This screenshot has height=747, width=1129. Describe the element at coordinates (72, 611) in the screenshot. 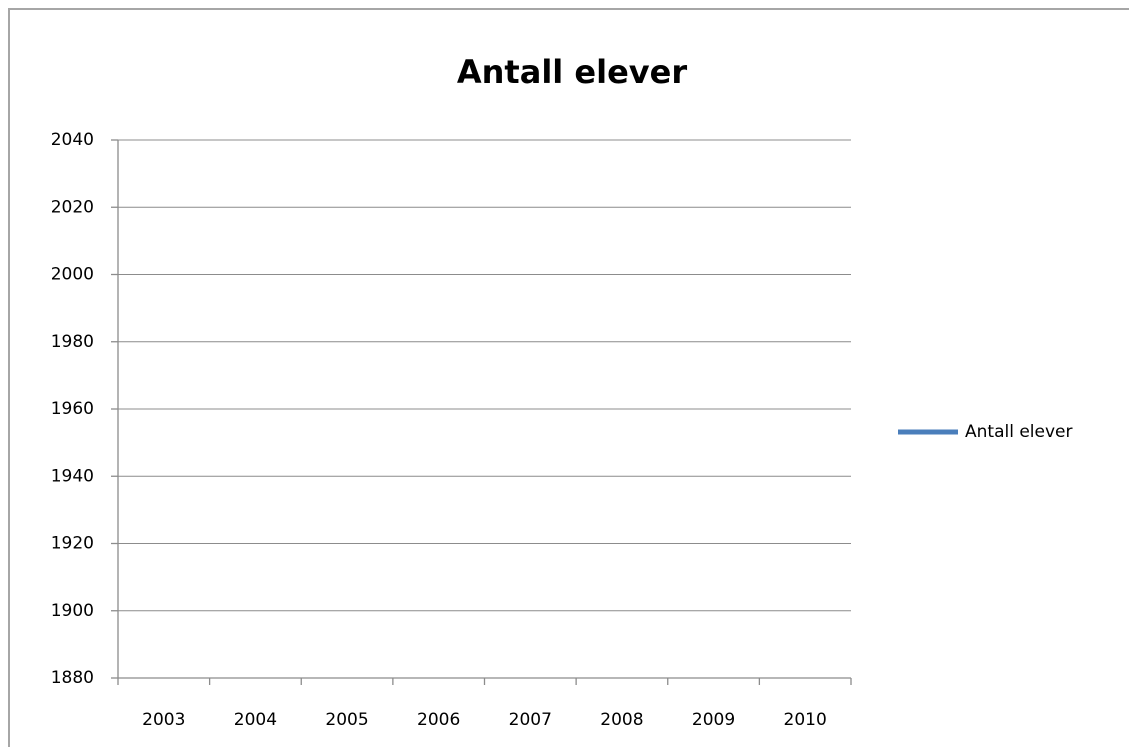

I see `y-tick-label: 1900` at that location.